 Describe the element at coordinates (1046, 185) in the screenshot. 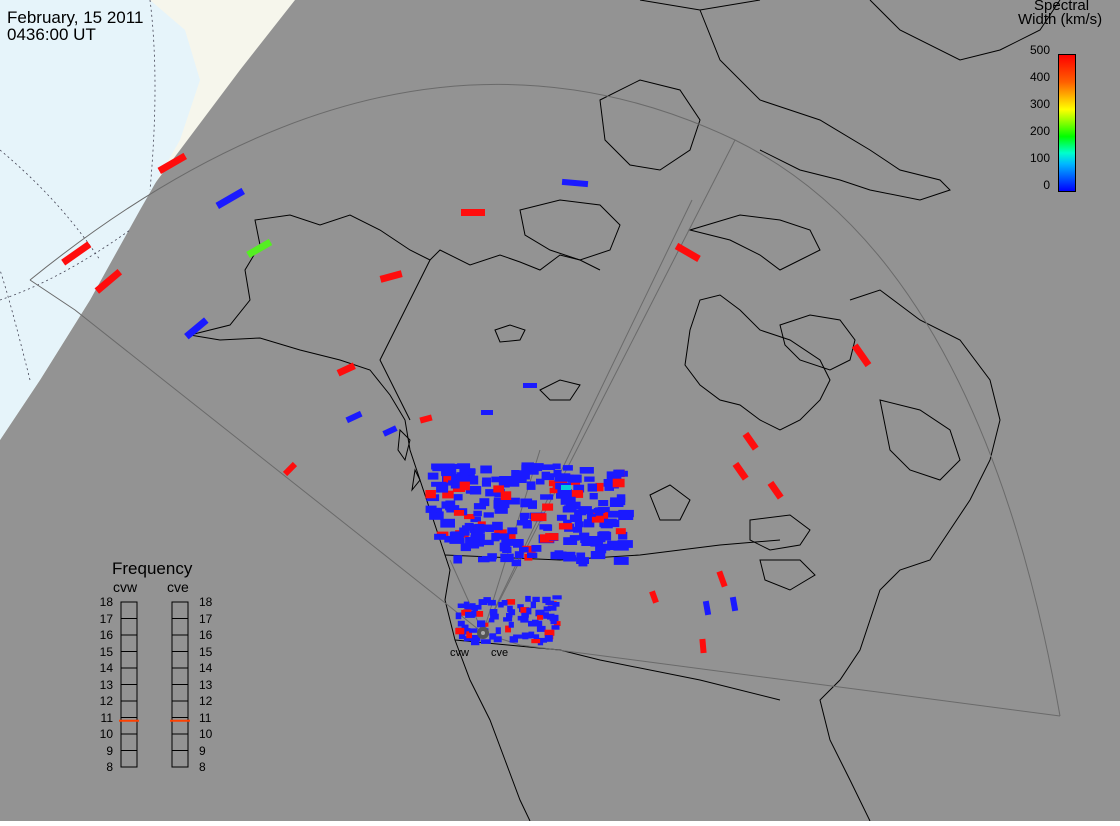

I see `colorbar-tick: 0` at that location.